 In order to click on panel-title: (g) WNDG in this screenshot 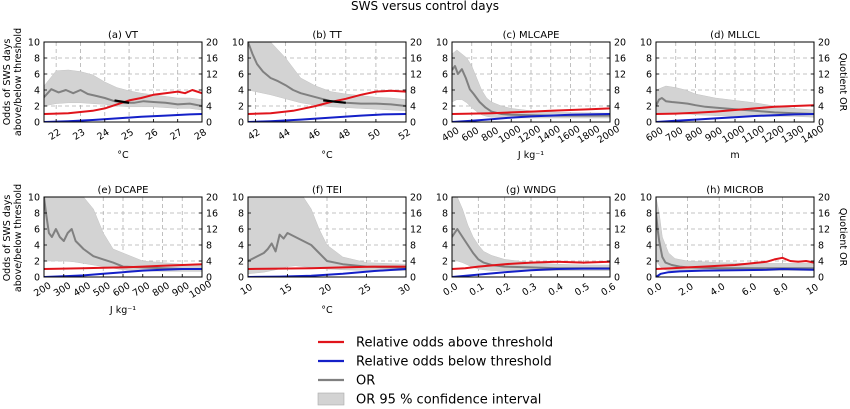, I will do `click(531, 190)`.